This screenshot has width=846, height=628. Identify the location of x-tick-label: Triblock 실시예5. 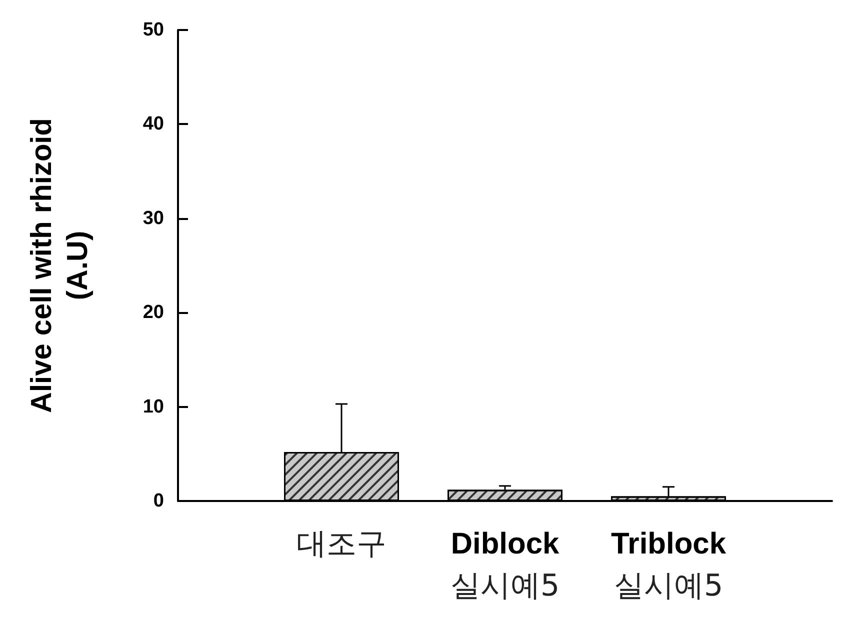
(668, 566).